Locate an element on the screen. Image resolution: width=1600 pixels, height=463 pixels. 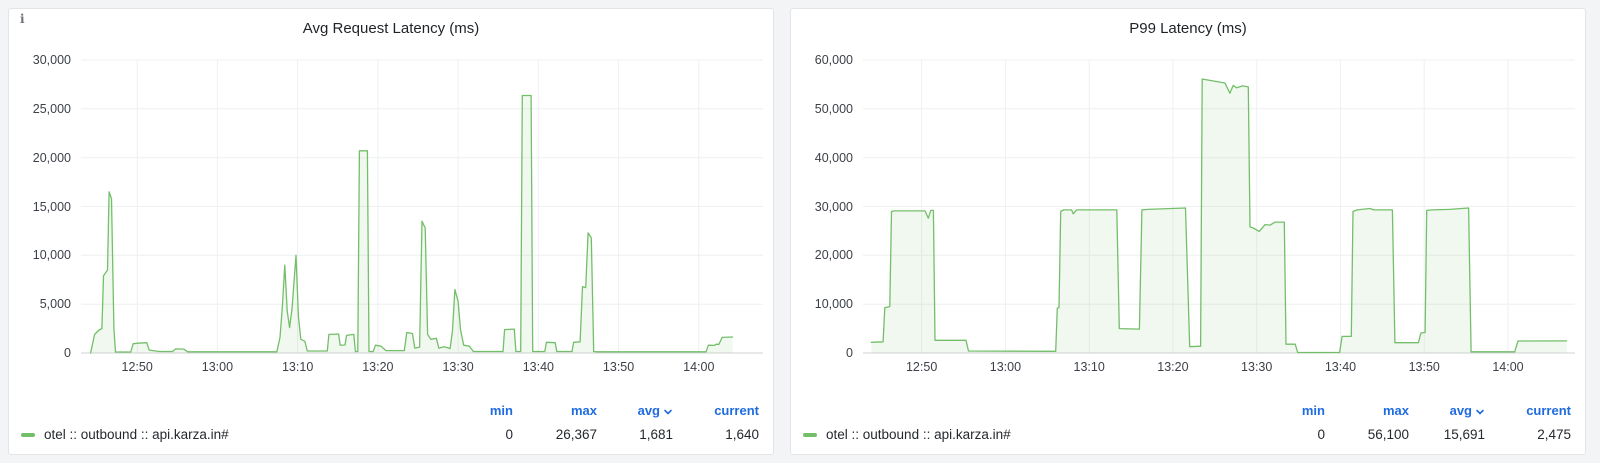
panel-title: Avg Request Latency (ms) is located at coordinates (391, 28).